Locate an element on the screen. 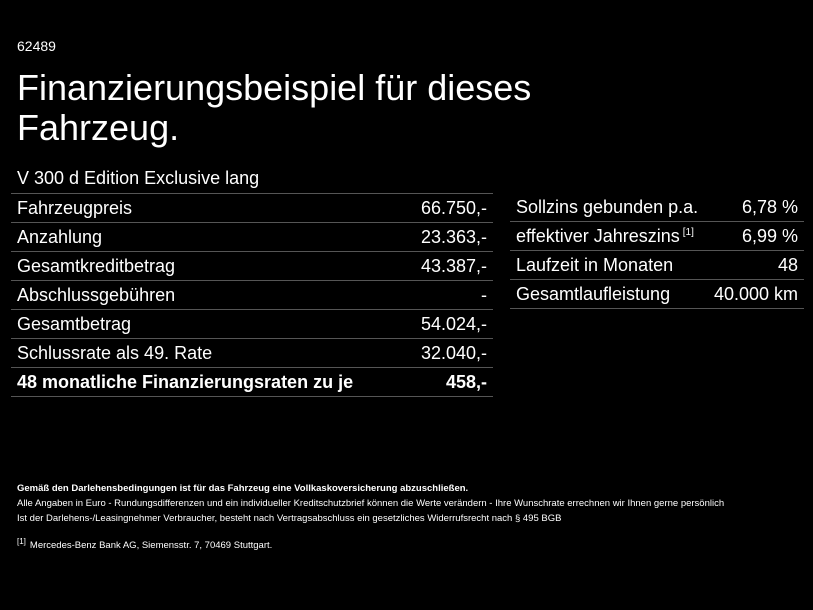 This screenshot has height=610, width=813. row-label: Schlussrate als 49. Rate is located at coordinates (208, 353).